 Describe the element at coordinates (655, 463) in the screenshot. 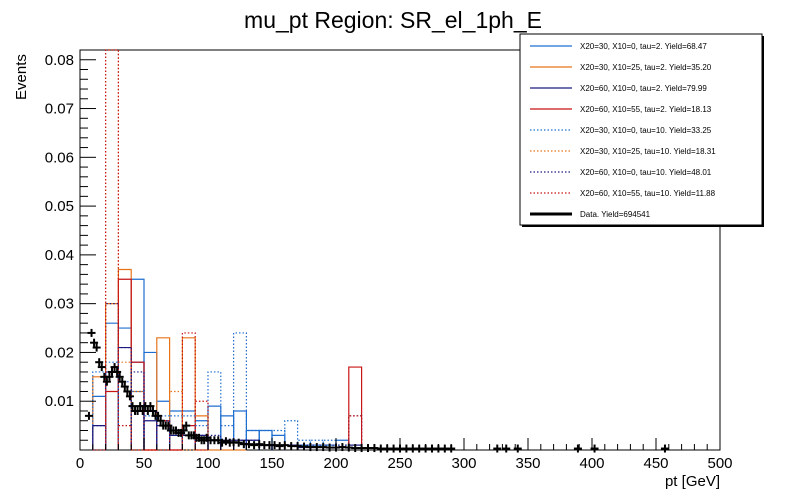

I see `x-tick-label: 450` at that location.